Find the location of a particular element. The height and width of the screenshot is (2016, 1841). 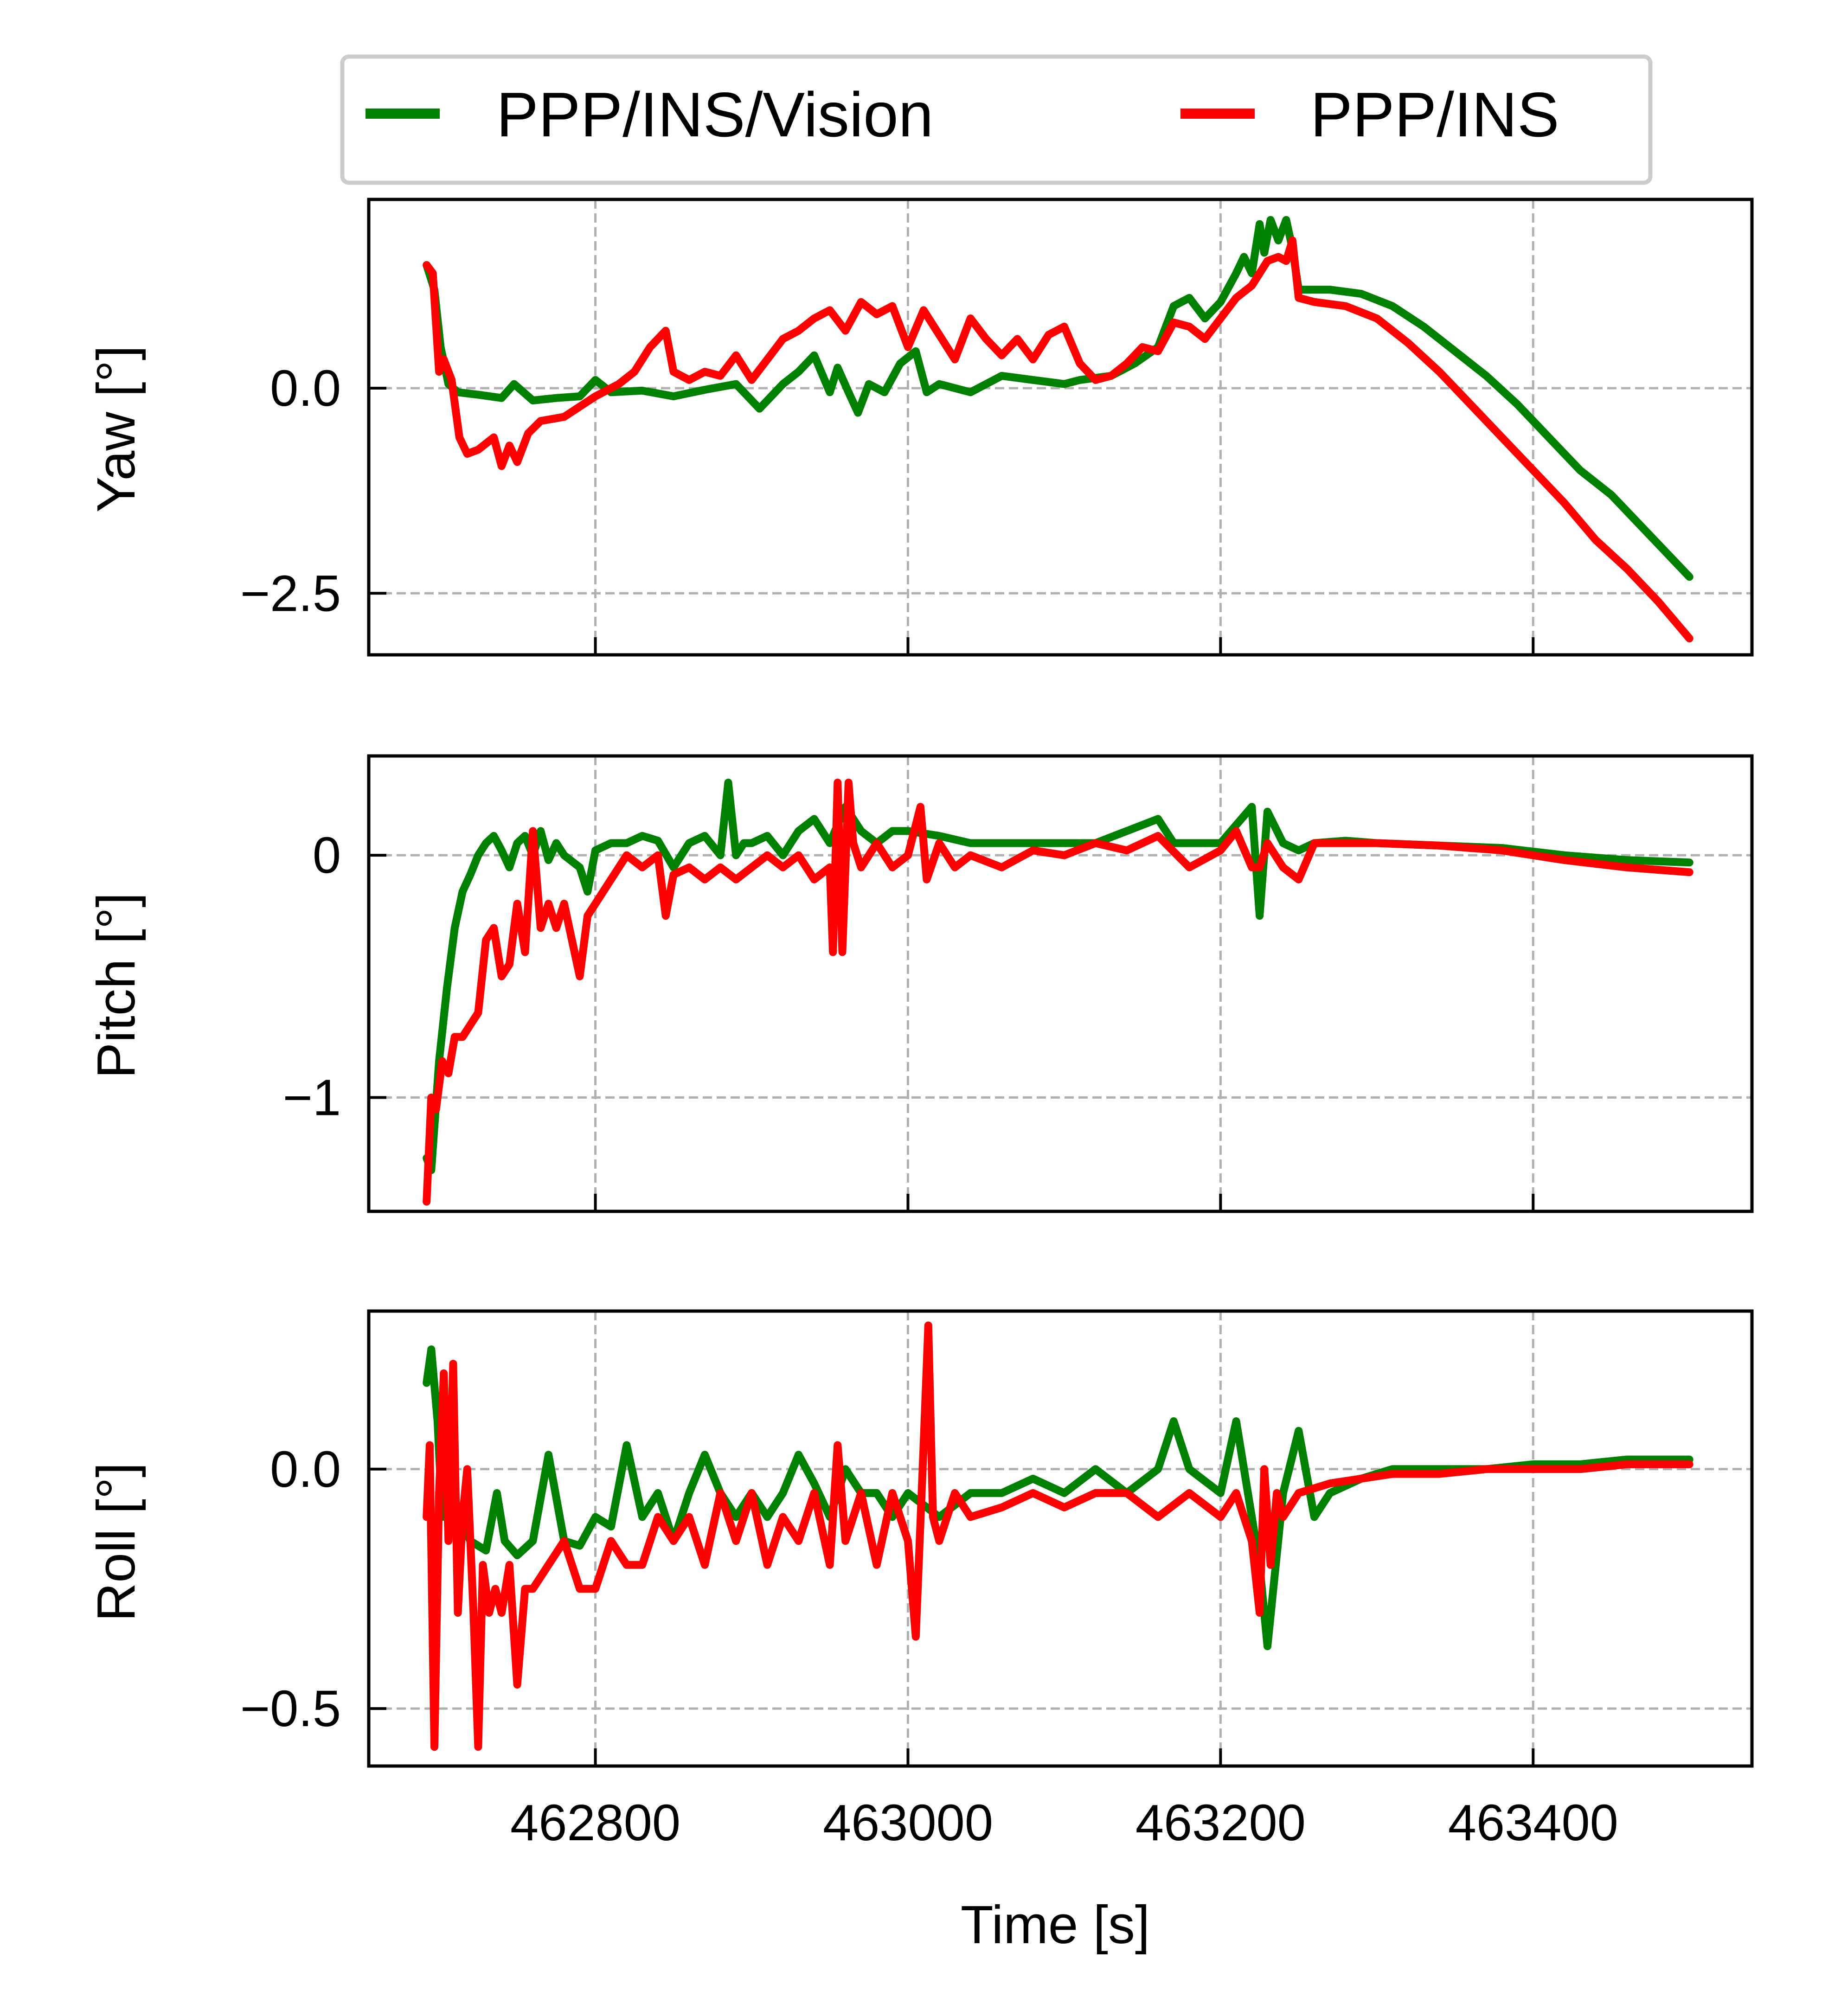

roll-y-tick-label: −0.5 is located at coordinates (290, 1708).